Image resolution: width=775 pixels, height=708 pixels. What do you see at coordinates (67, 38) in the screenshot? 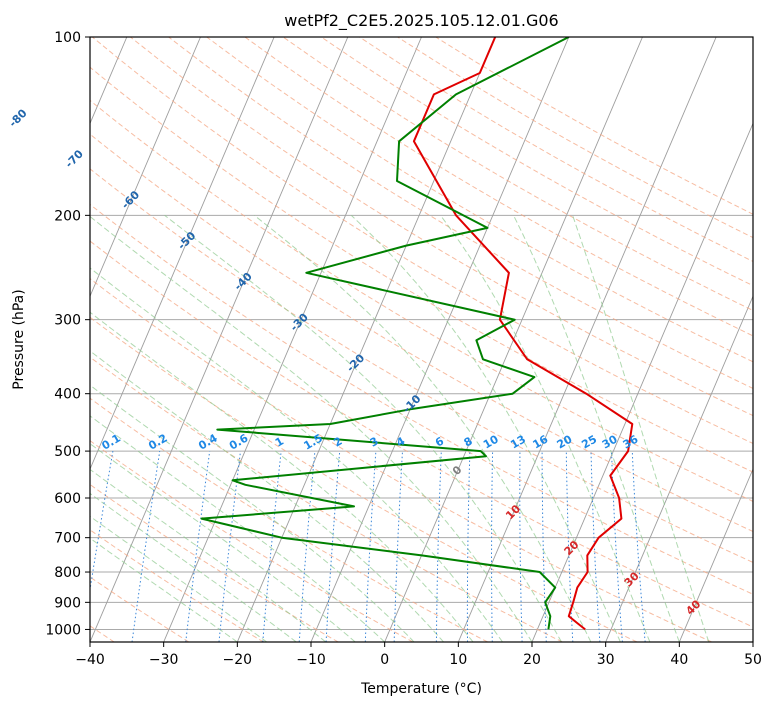
I see `y-tick-label: 100` at bounding box center [67, 38].